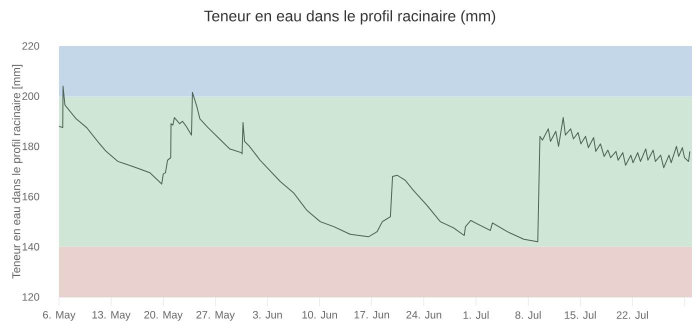  Describe the element at coordinates (31, 196) in the screenshot. I see `y-tick-label: 160` at that location.